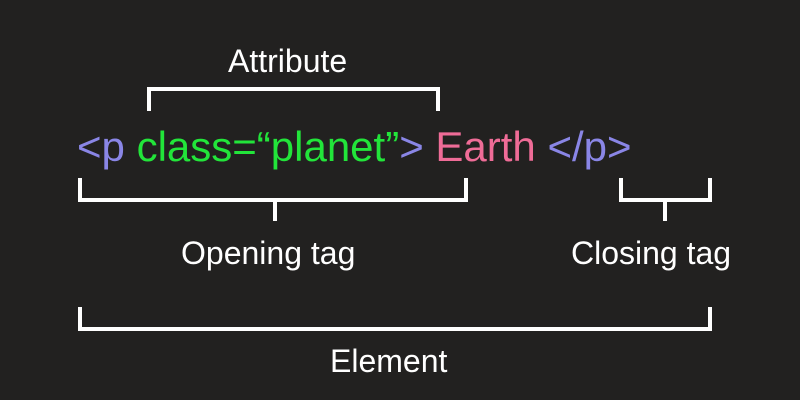 Image resolution: width=800 pixels, height=400 pixels. I want to click on attribute-bracket, so click(293, 99).